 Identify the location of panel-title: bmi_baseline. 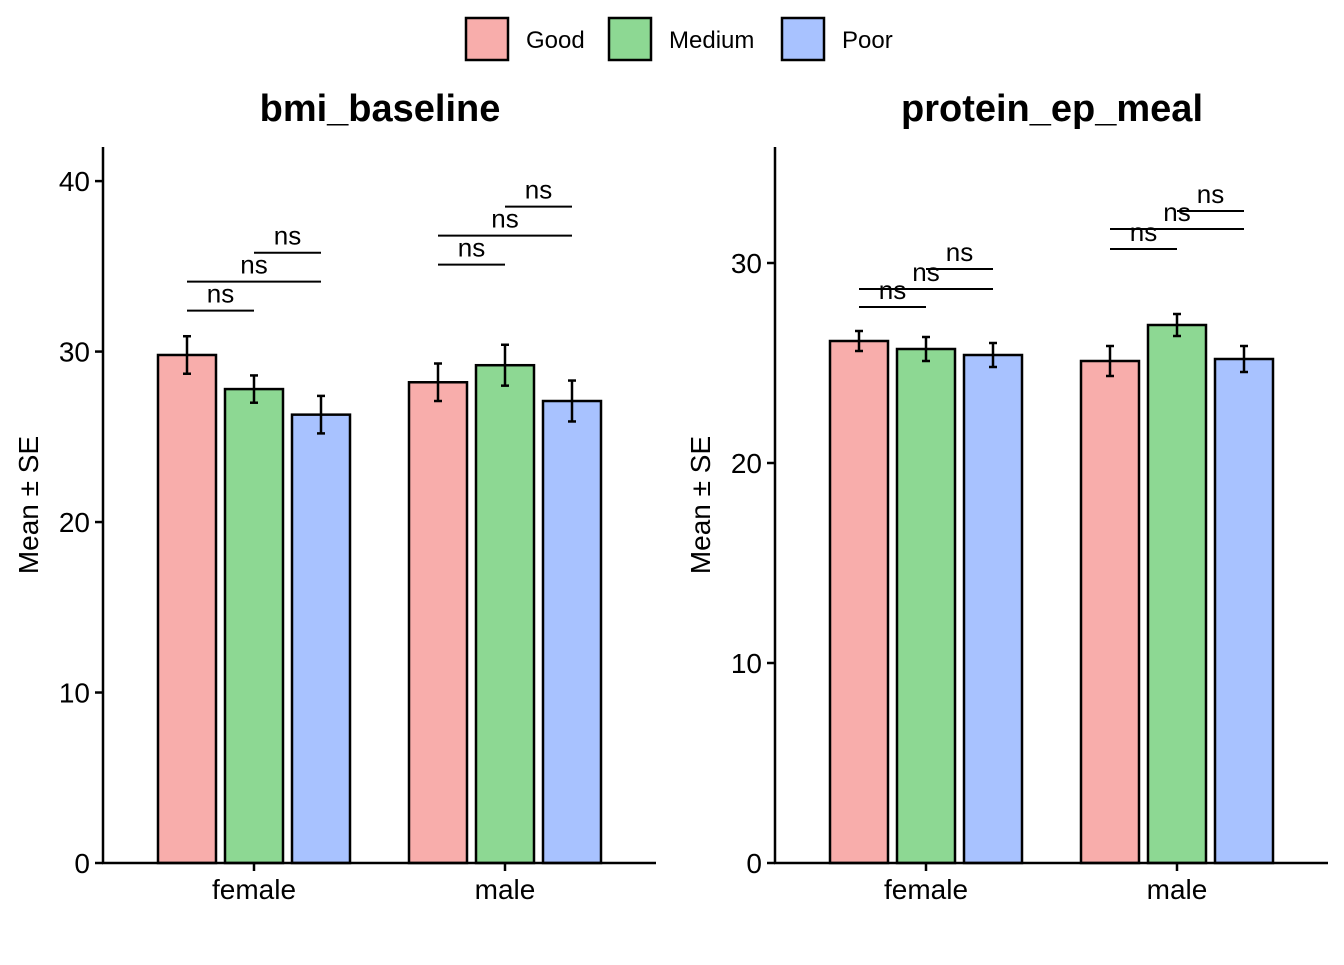
(380, 109).